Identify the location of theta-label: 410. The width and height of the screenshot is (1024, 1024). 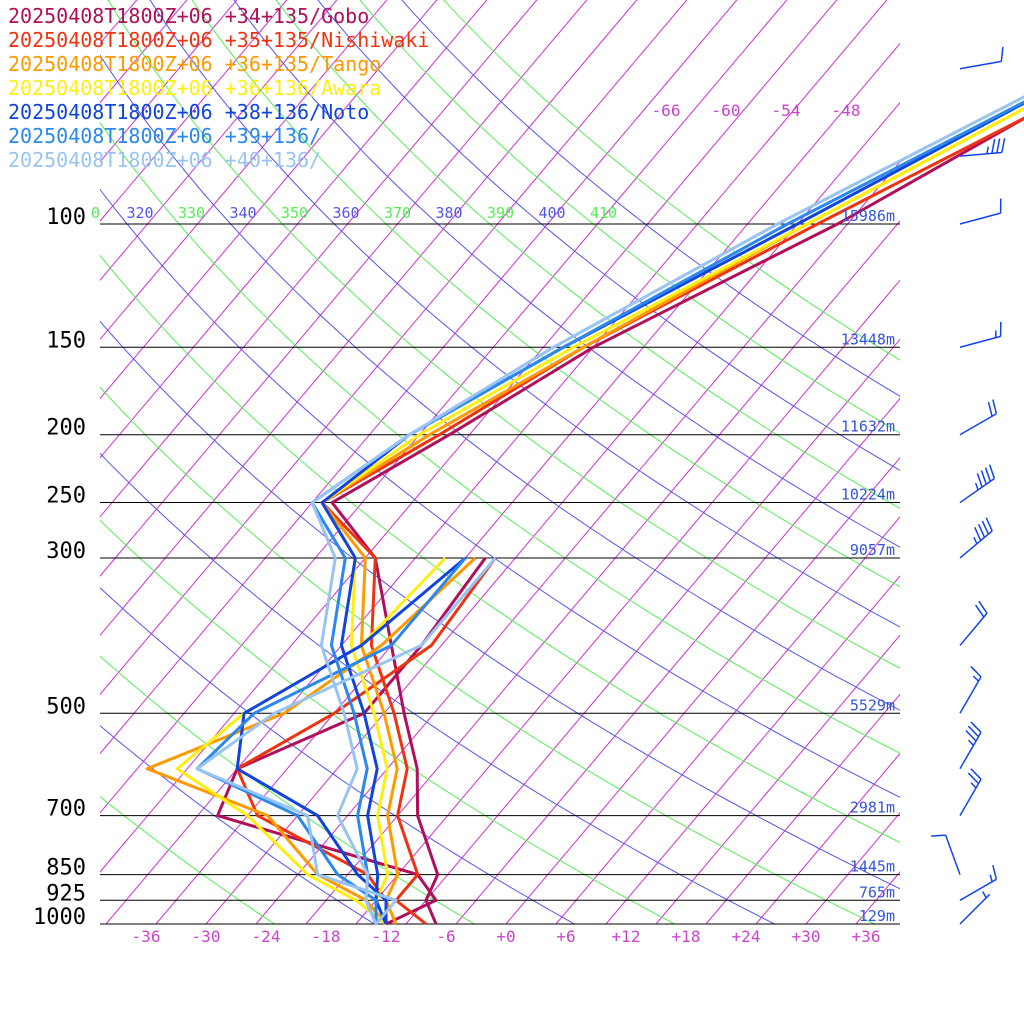
(603, 213).